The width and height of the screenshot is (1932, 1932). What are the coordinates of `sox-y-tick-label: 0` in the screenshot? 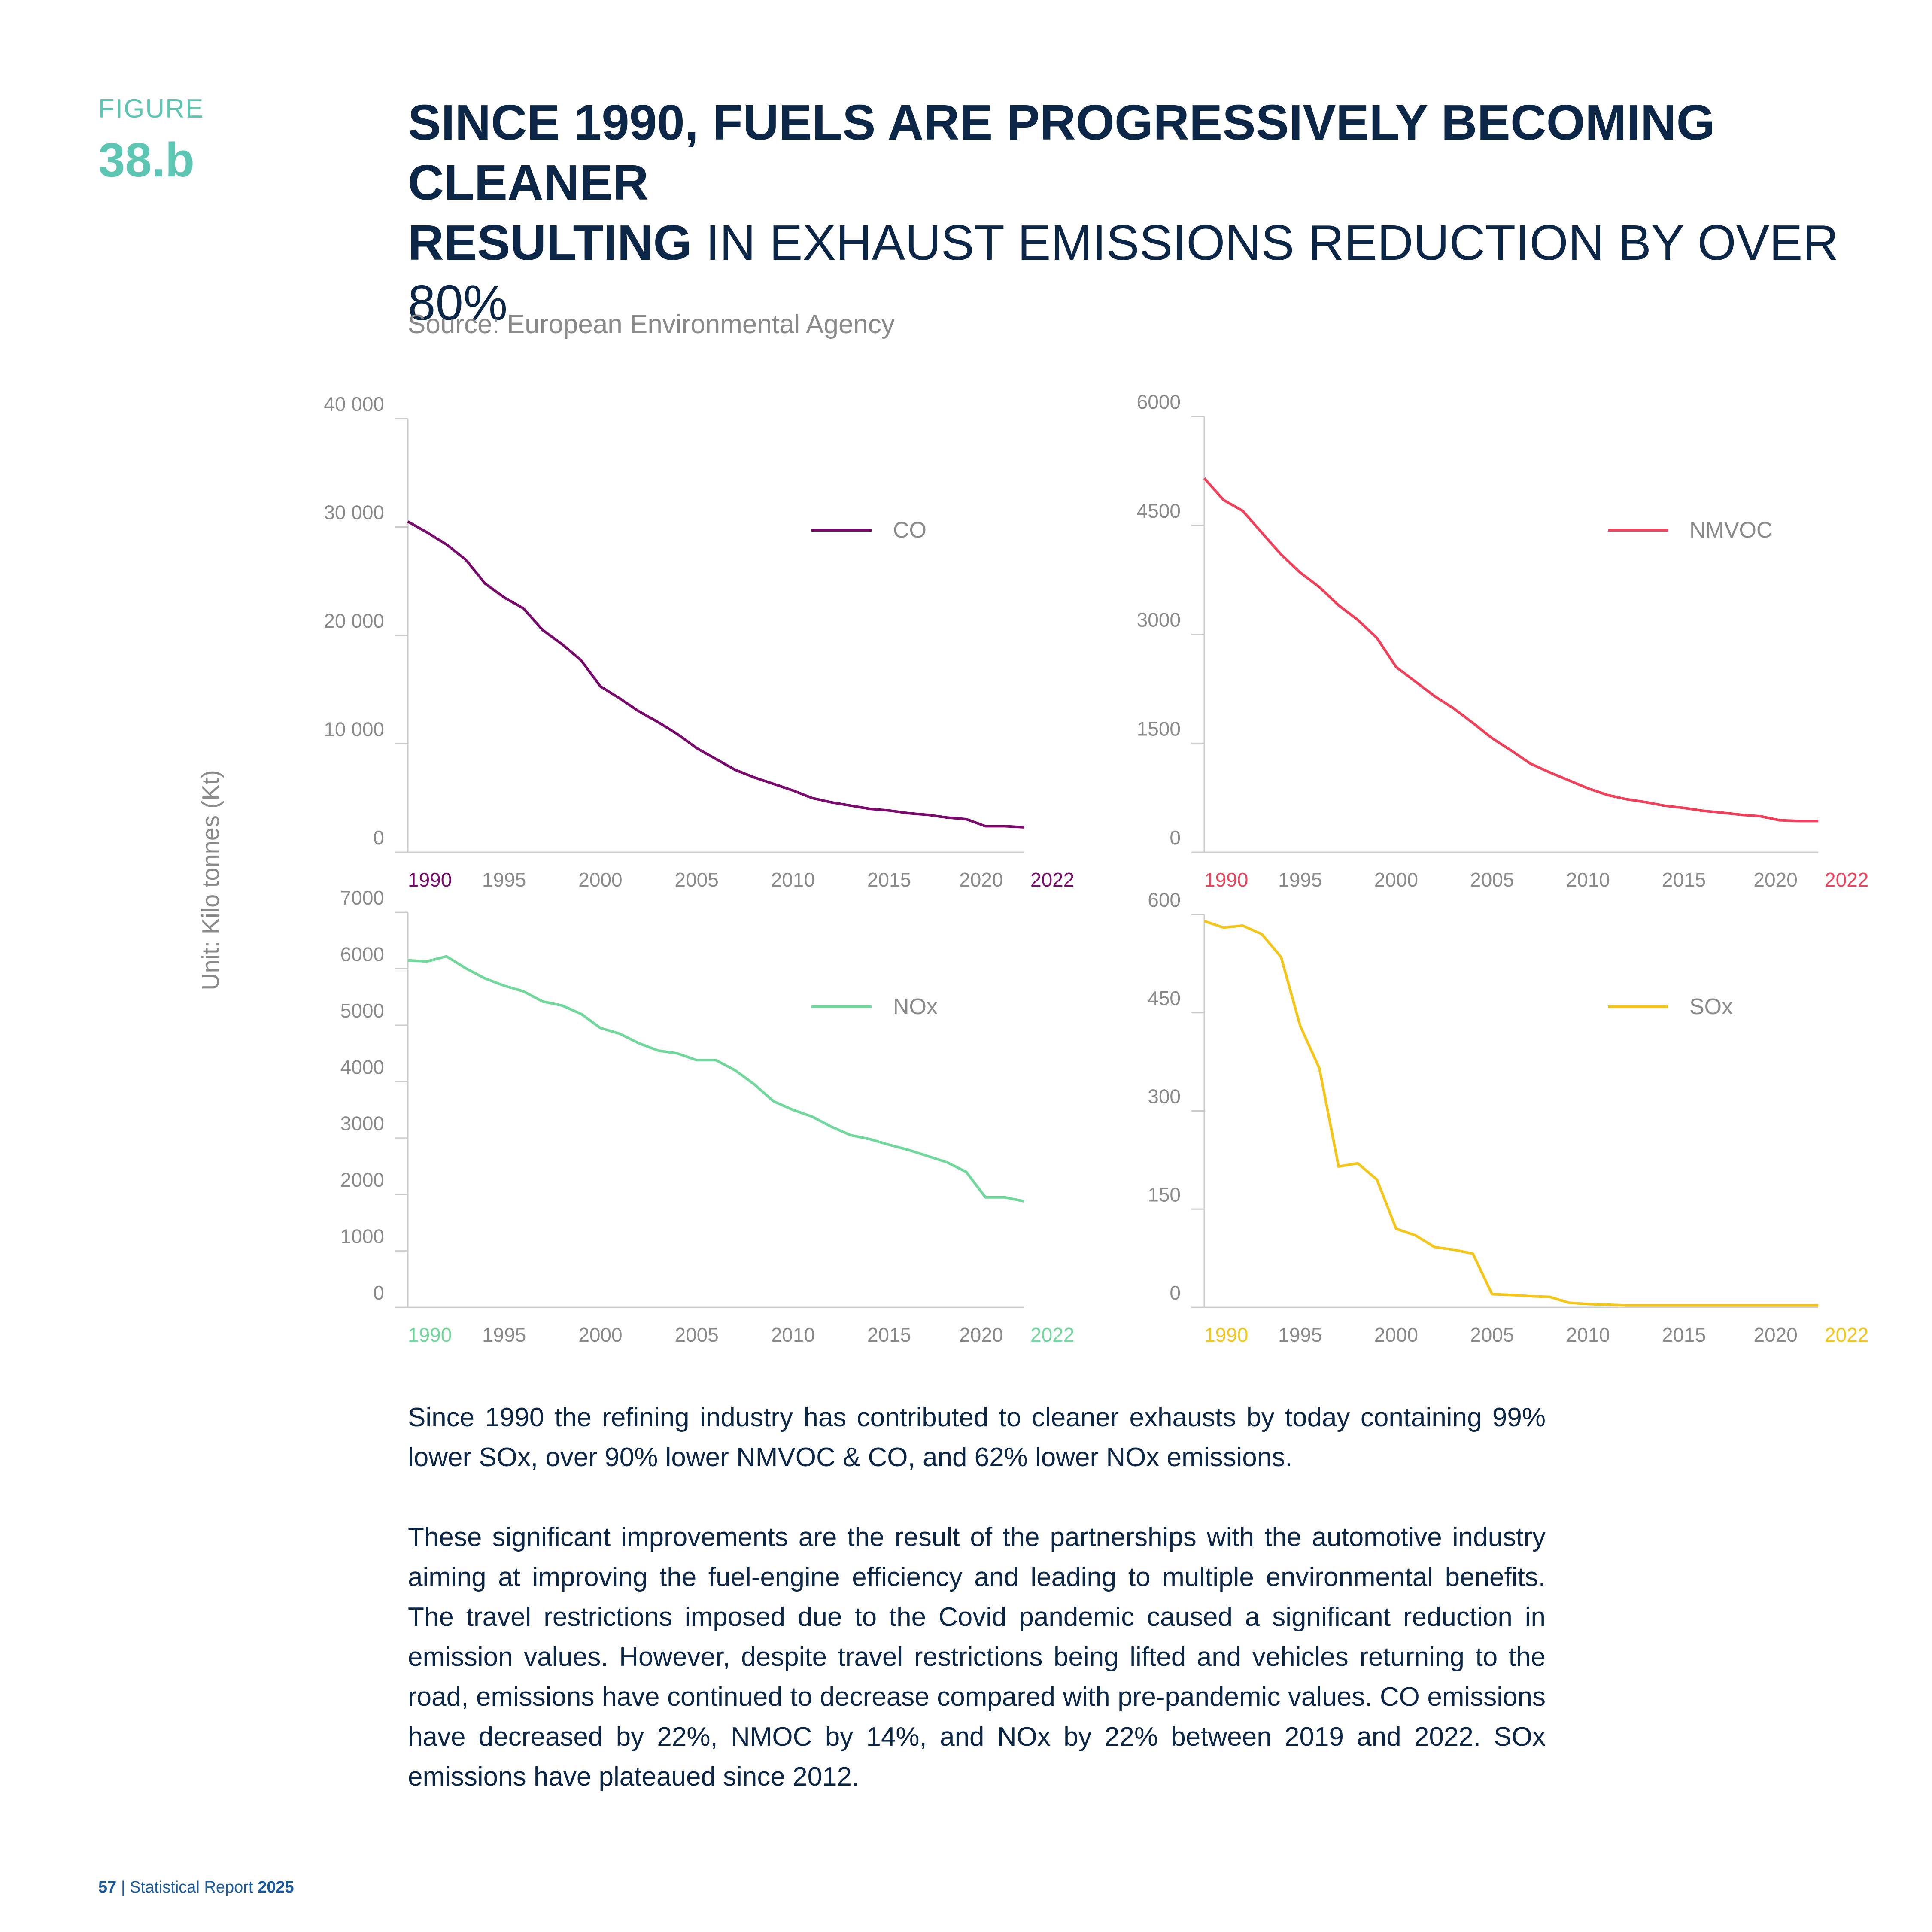 It's located at (1175, 1293).